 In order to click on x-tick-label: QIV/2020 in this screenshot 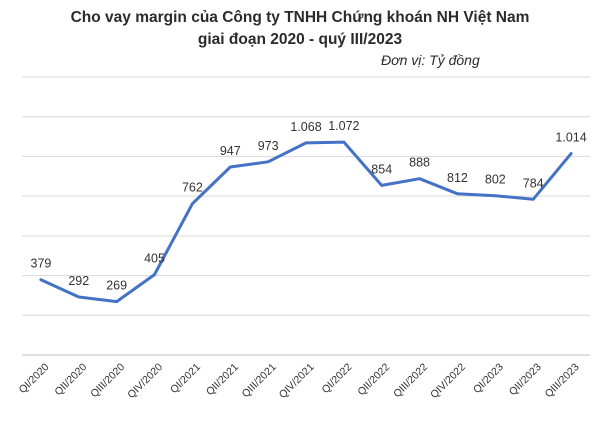, I will do `click(145, 381)`.